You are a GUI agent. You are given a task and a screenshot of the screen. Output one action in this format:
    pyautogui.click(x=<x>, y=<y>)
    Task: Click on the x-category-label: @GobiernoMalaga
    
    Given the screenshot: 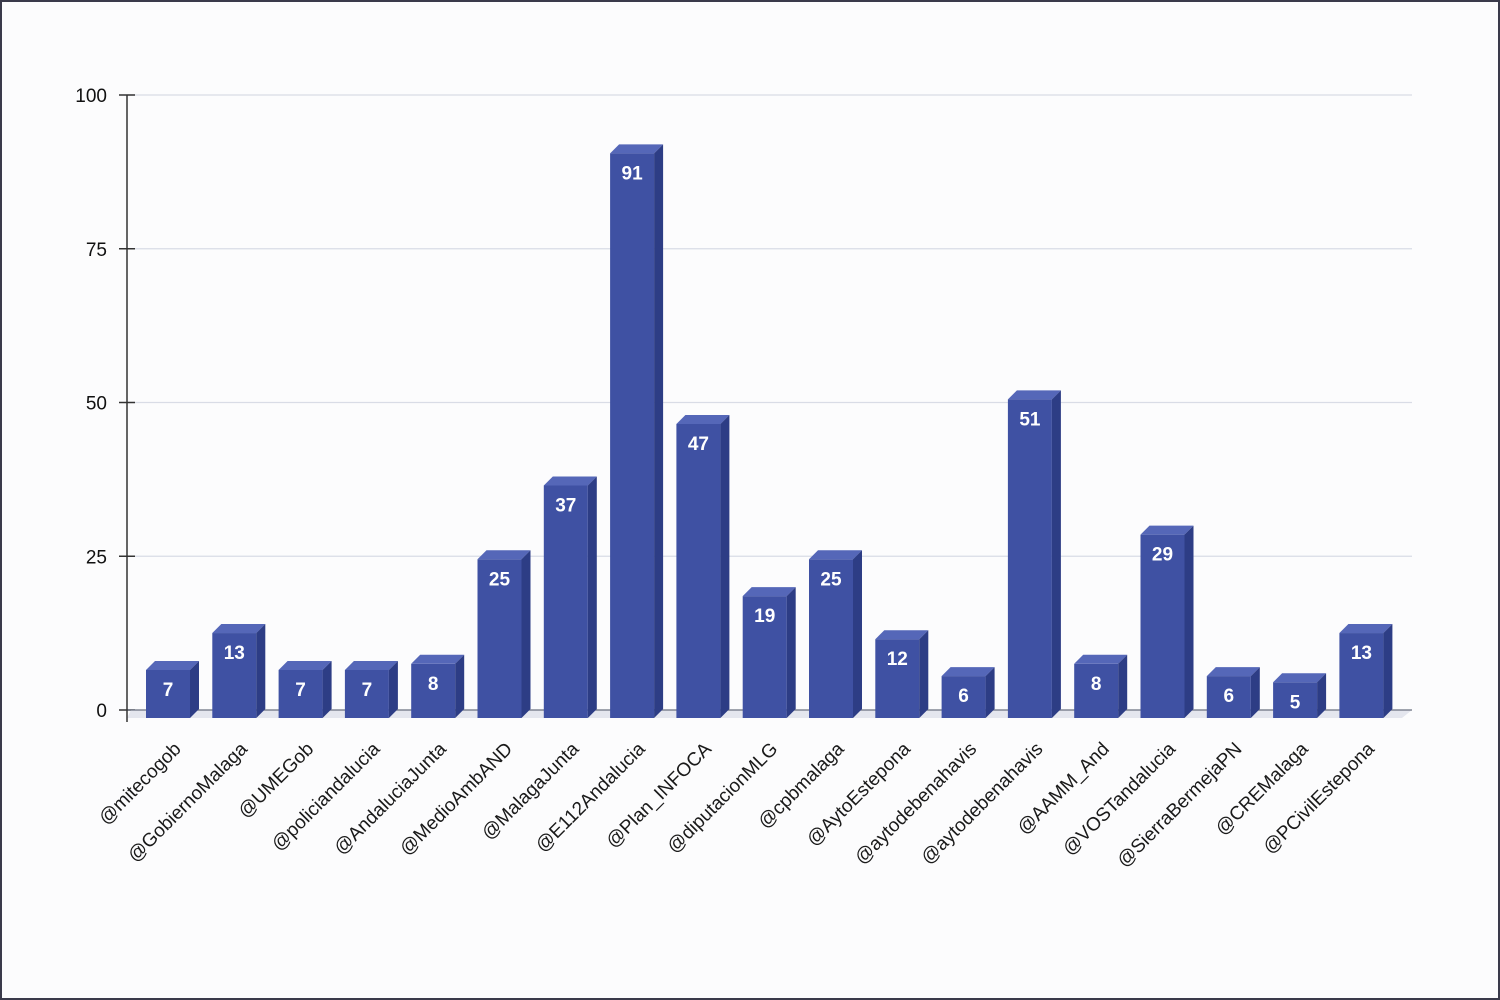 What is the action you would take?
    pyautogui.click(x=188, y=802)
    